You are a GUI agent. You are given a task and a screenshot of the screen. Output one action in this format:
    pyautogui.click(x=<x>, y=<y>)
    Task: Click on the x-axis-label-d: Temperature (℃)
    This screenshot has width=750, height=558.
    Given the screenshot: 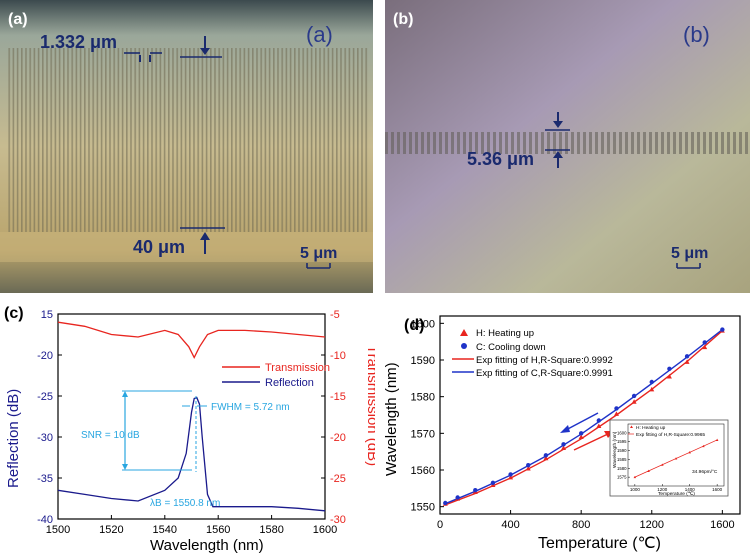 What is the action you would take?
    pyautogui.click(x=599, y=543)
    